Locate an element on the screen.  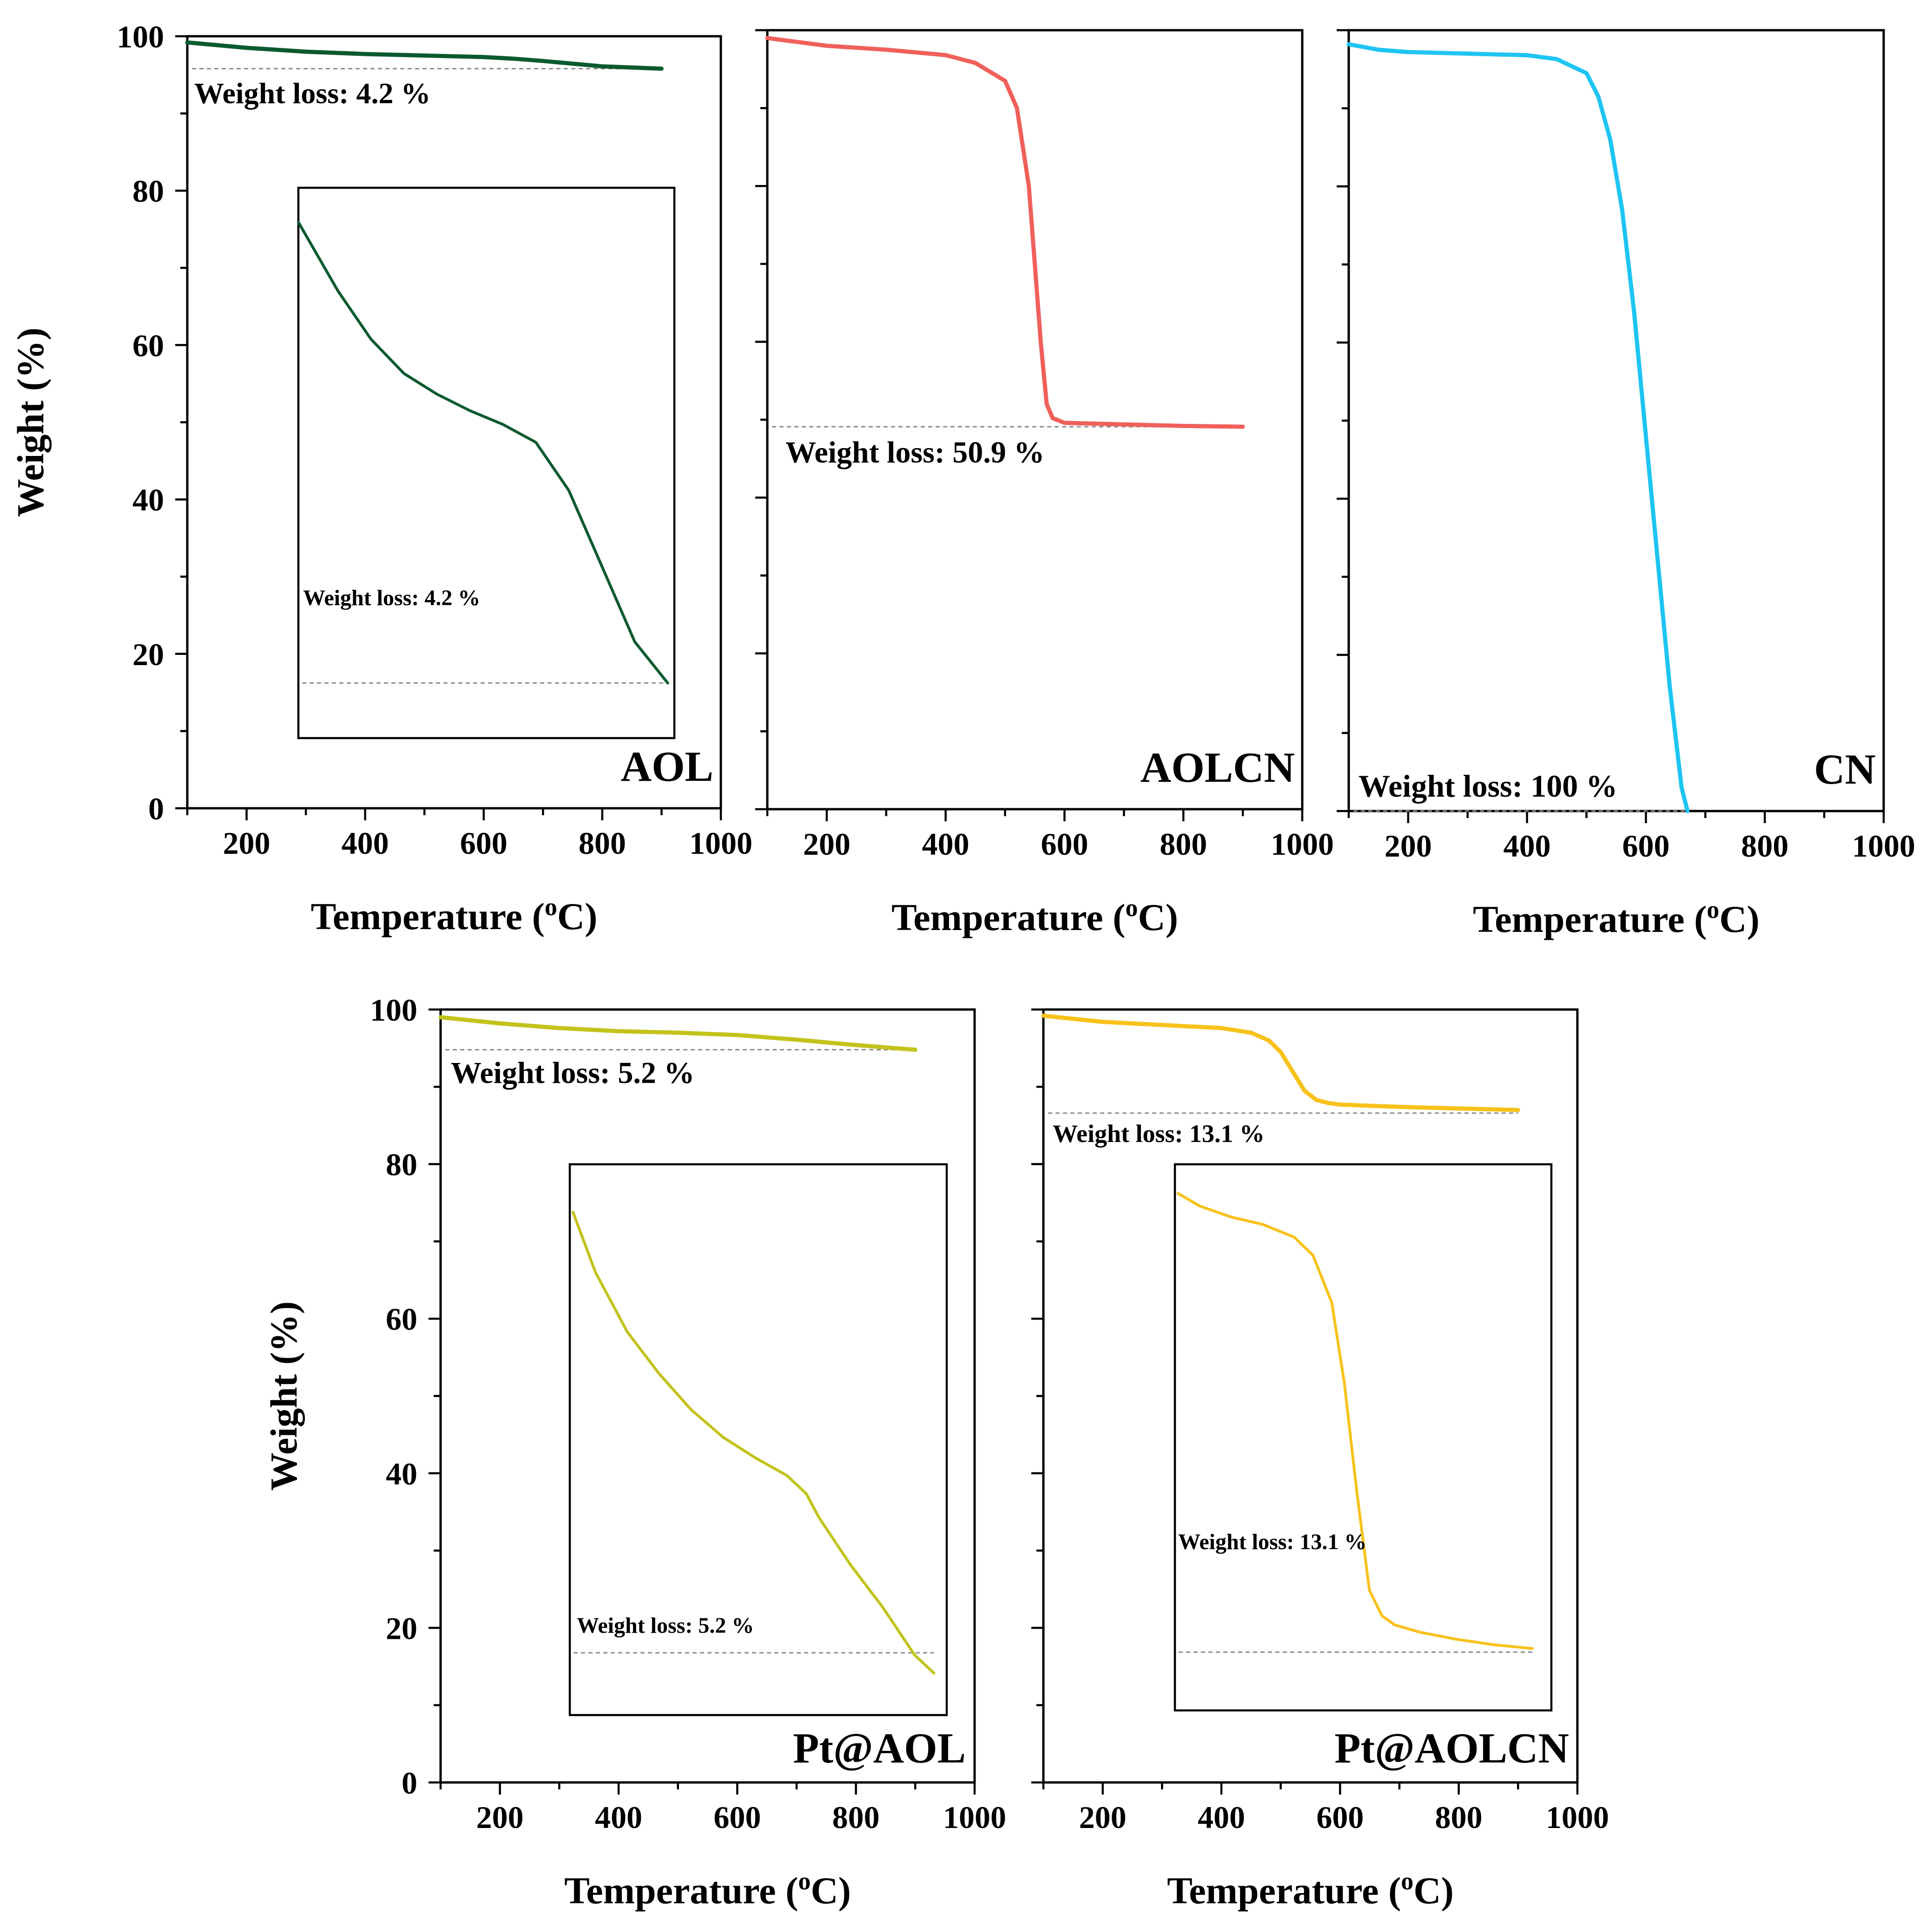
pt-aol-inset-annotation: Weight loss: 5.2 % is located at coordinates (665, 1625).